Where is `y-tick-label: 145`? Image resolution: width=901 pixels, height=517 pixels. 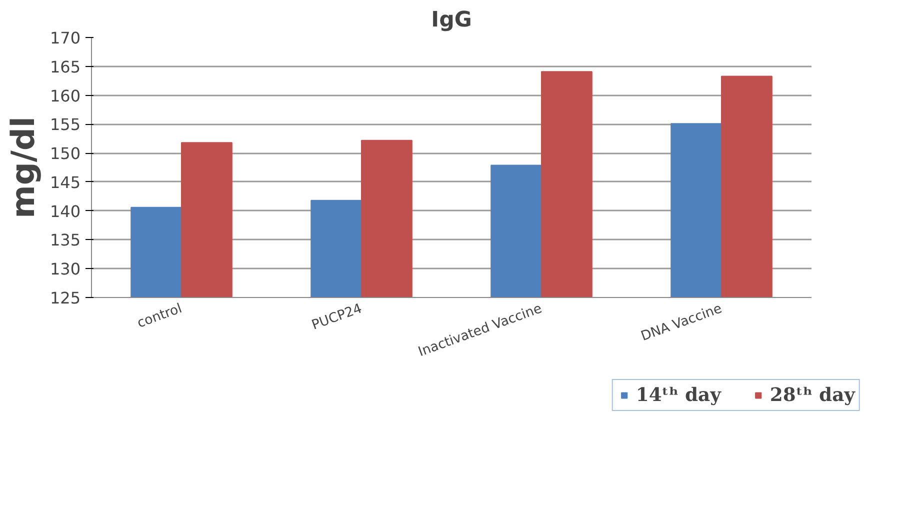 y-tick-label: 145 is located at coordinates (65, 182).